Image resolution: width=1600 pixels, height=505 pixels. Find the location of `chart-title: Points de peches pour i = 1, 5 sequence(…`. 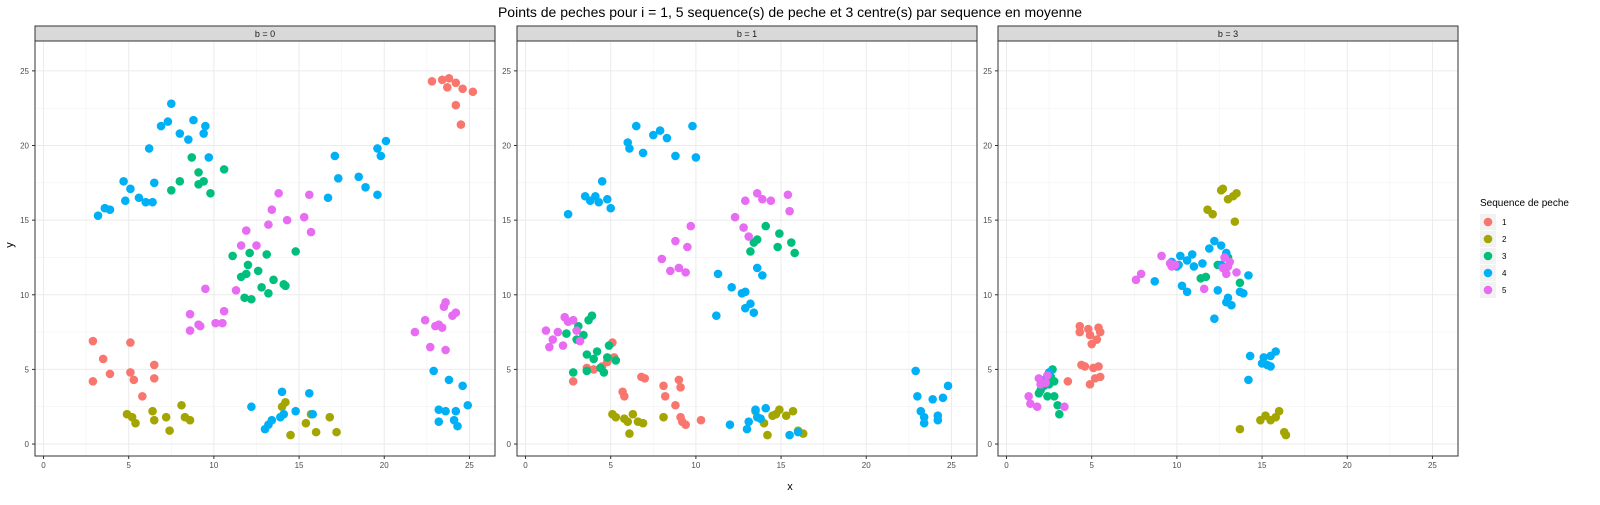

chart-title: Points de peches pour i = 1, 5 sequence(… is located at coordinates (790, 12).